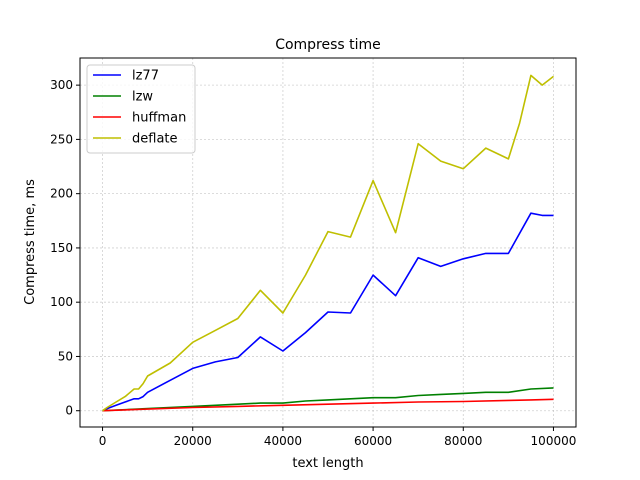  What do you see at coordinates (338, 437) in the screenshot?
I see `x-axis-ticks: 0 20000 40000 60000 80000 100000` at bounding box center [338, 437].